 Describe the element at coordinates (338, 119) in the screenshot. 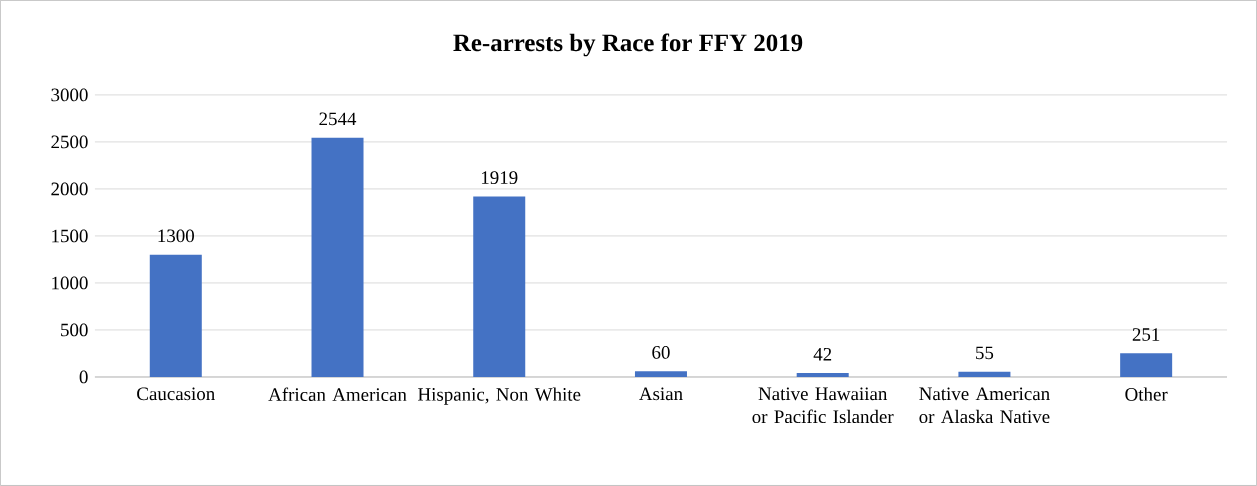

I see `data-label: 2544` at that location.